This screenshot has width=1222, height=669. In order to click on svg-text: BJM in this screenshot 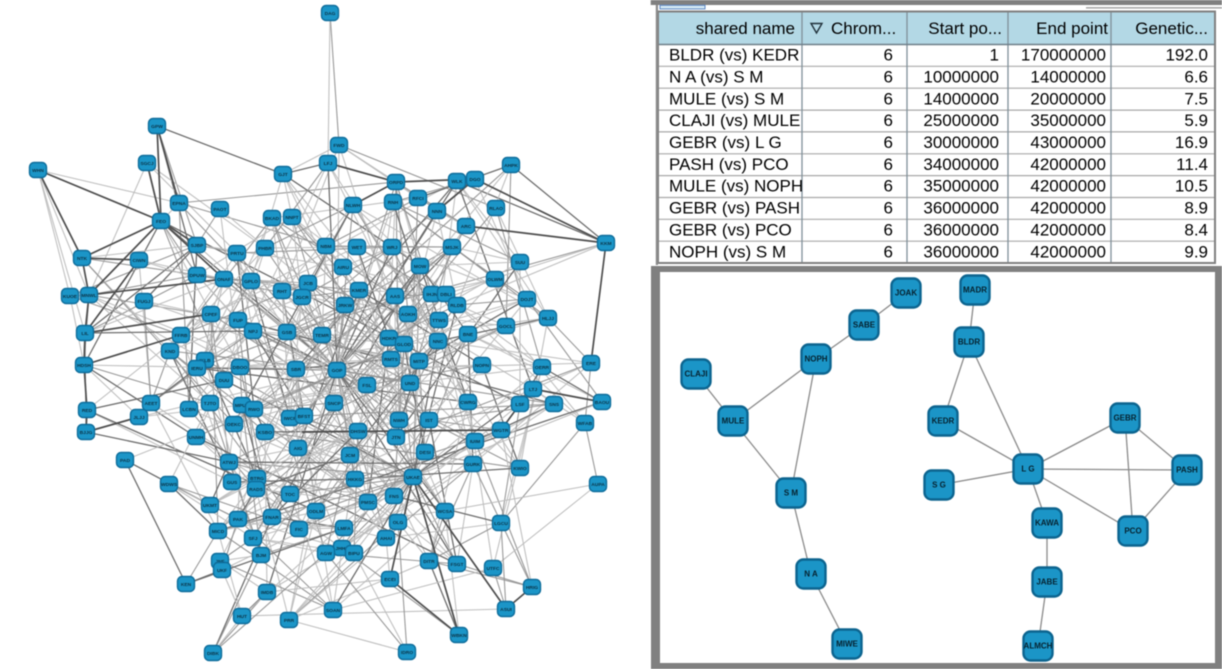, I will do `click(261, 556)`.